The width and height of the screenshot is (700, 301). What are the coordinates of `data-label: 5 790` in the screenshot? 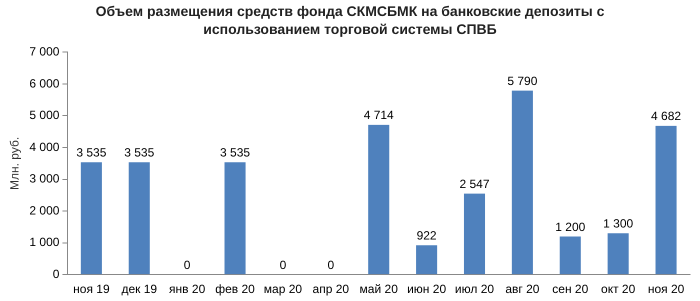 It's located at (522, 81).